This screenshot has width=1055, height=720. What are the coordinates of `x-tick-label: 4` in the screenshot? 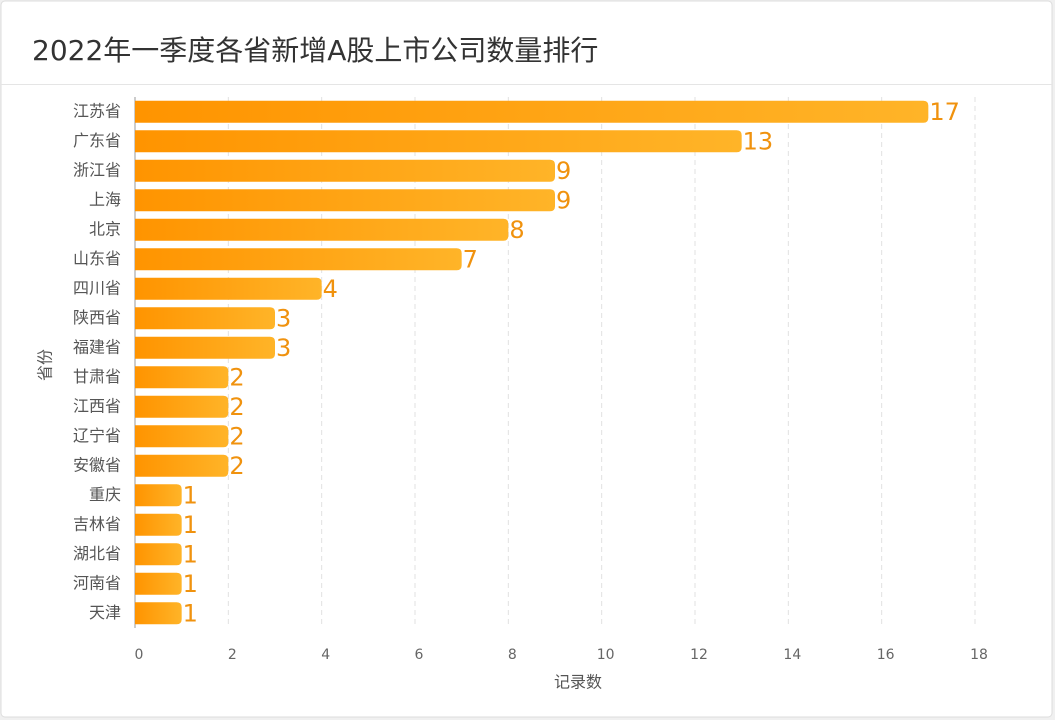 It's located at (325, 655).